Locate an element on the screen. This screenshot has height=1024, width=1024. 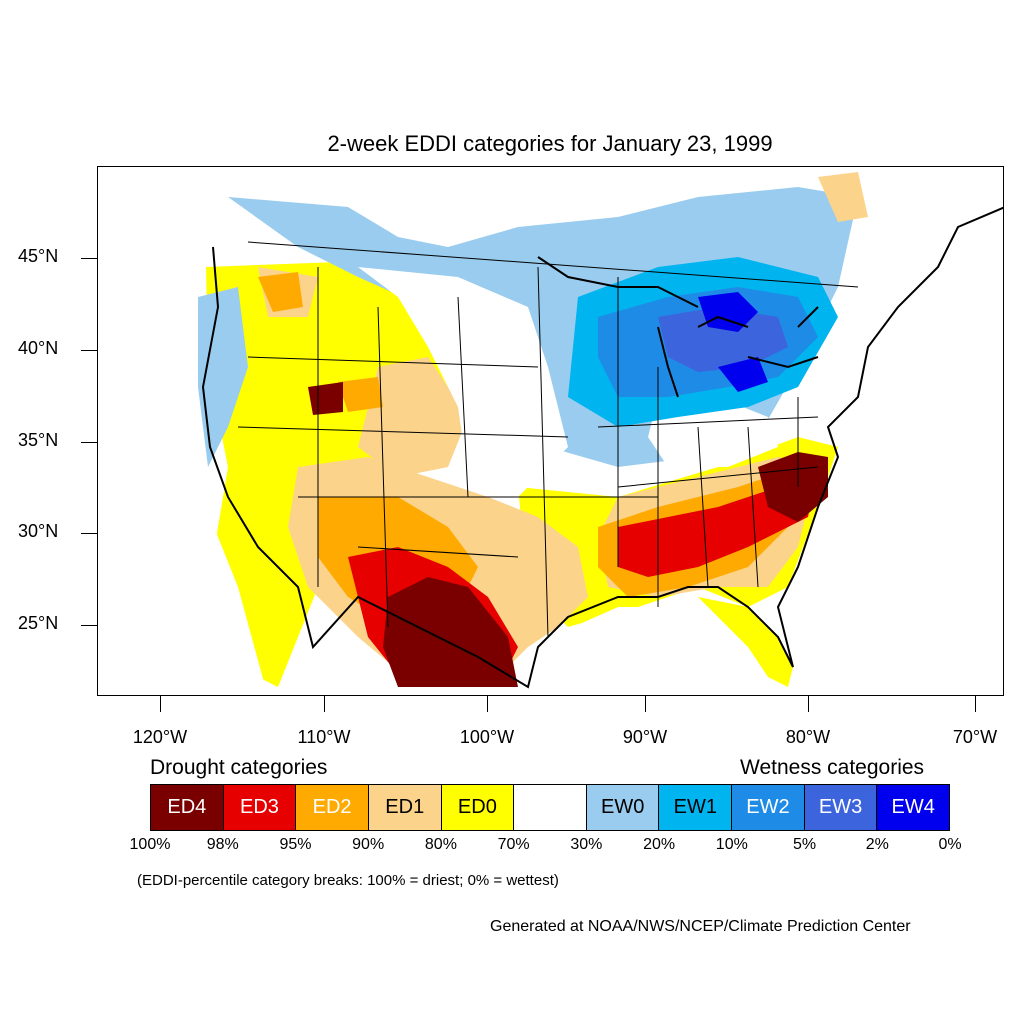
legend-break-label: 70% is located at coordinates (513, 844).